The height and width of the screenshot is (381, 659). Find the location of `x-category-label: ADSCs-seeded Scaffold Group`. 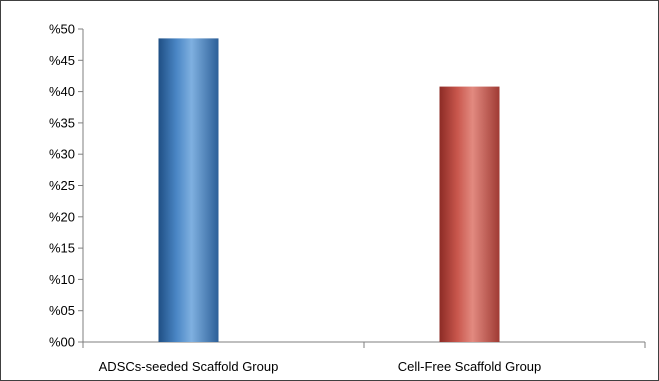

x-category-label: ADSCs-seeded Scaffold Group is located at coordinates (189, 366).